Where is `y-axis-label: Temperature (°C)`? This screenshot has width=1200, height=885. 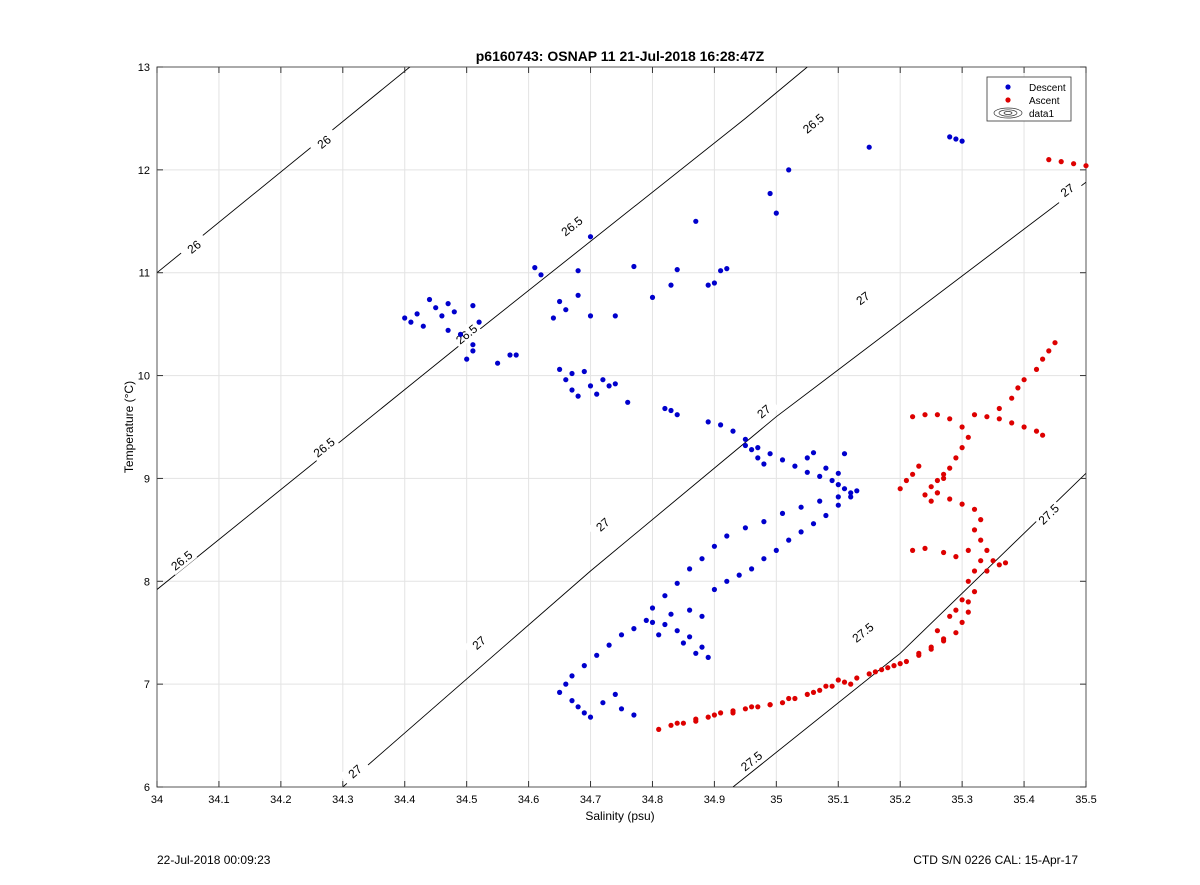 y-axis-label: Temperature (°C) is located at coordinates (129, 427).